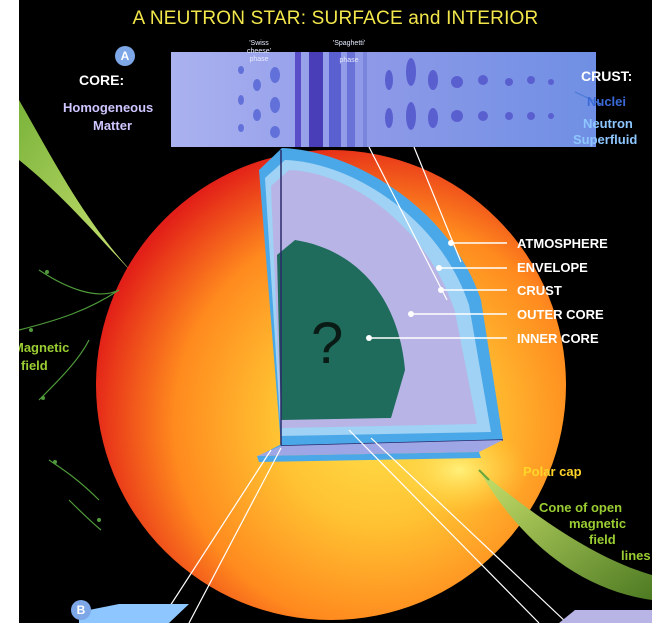 Image resolution: width=656 pixels, height=623 pixels. I want to click on cone-line2: magnetic, so click(598, 523).